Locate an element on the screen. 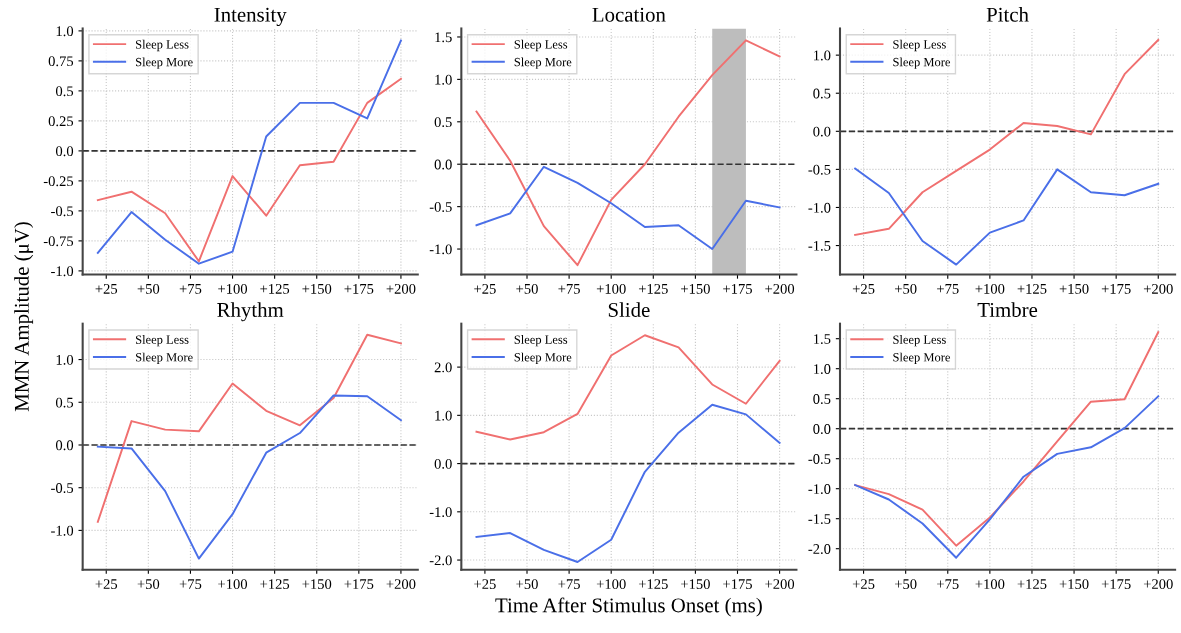 This screenshot has height=633, width=1181. chart-title: Slide is located at coordinates (629, 309).